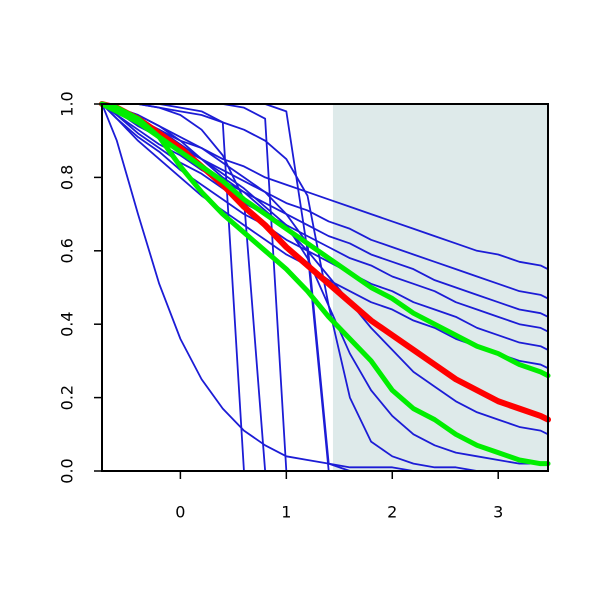 This screenshot has width=600, height=600. Describe the element at coordinates (67, 397) in the screenshot. I see `y-tick-label: 0.2` at that location.